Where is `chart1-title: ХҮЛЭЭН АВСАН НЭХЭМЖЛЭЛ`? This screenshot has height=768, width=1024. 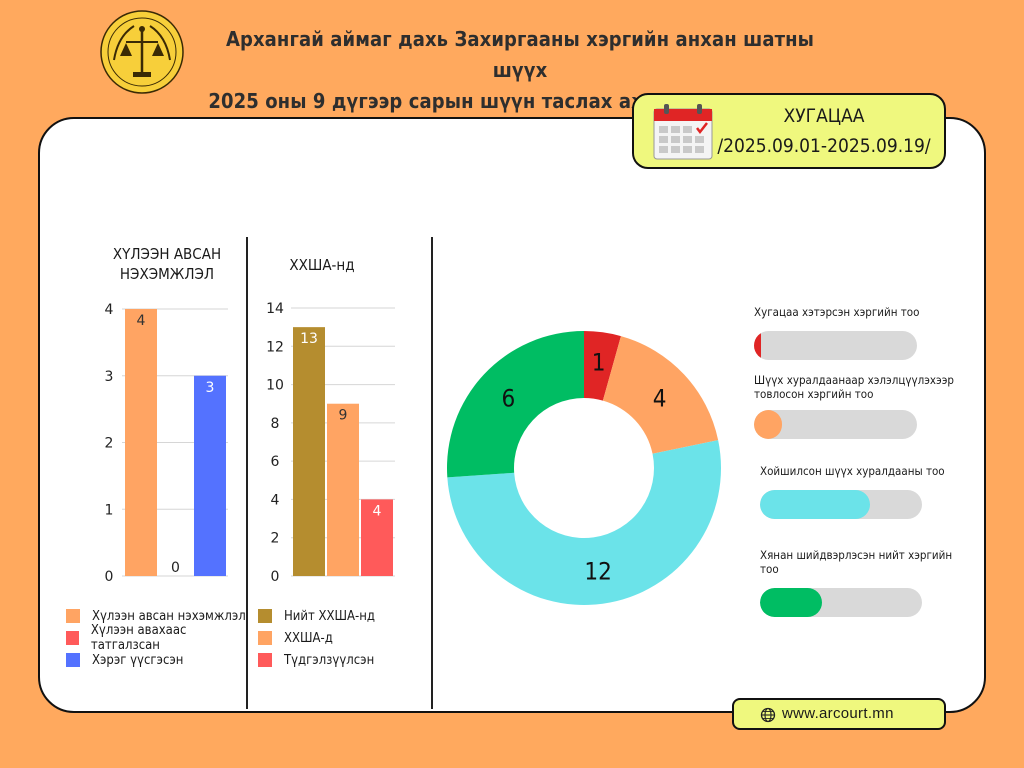
chart1-title: ХҮЛЭЭН АВСАН НЭХЭМЖЛЭЛ is located at coordinates (167, 264).